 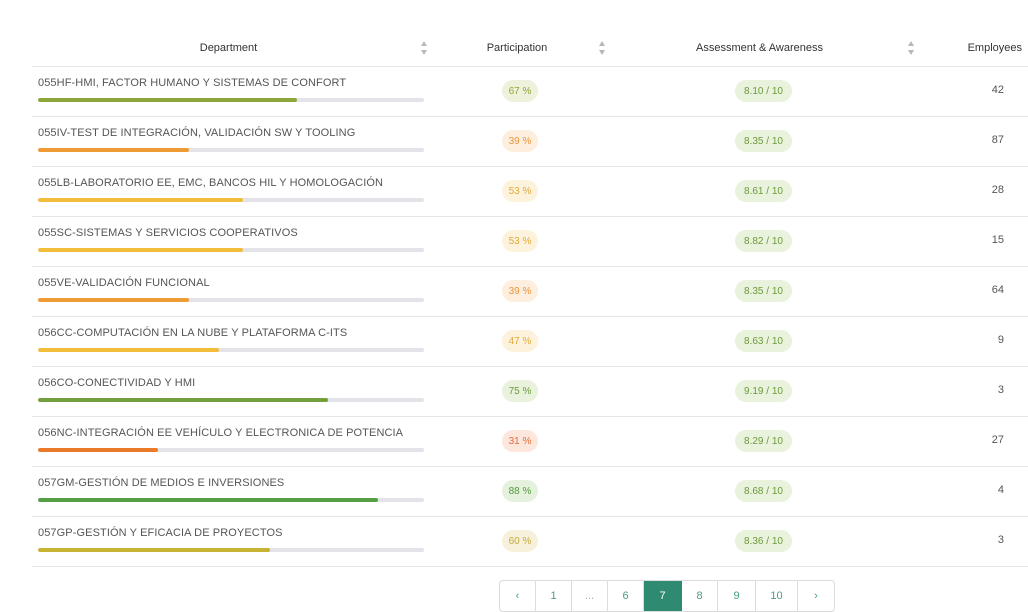 What do you see at coordinates (763, 191) in the screenshot?
I see `assessment-badge: 8.61 / 10` at bounding box center [763, 191].